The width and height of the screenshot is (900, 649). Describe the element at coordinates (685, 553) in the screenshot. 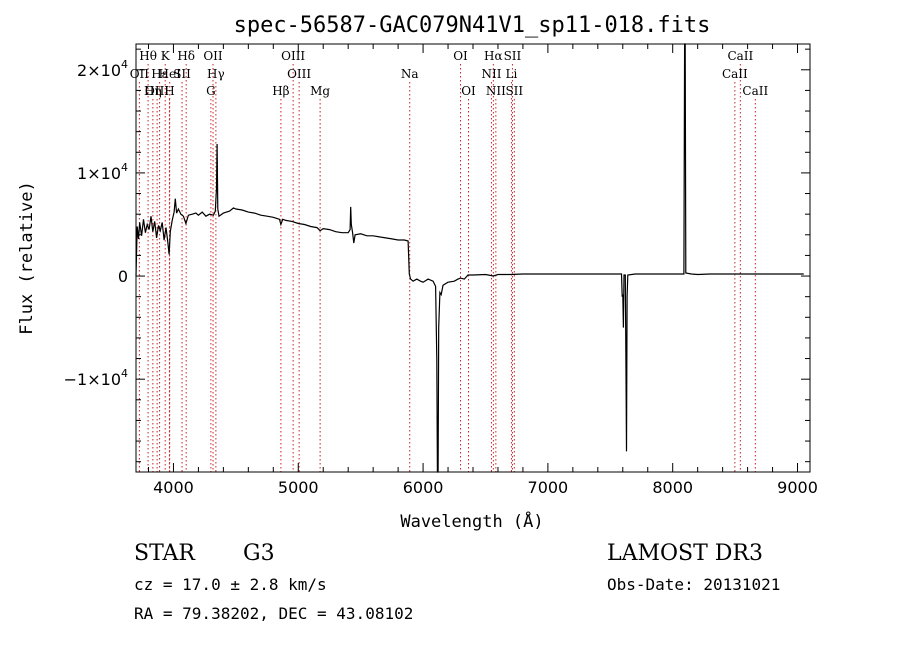

I see `survey-name: LAMOST DR3` at that location.